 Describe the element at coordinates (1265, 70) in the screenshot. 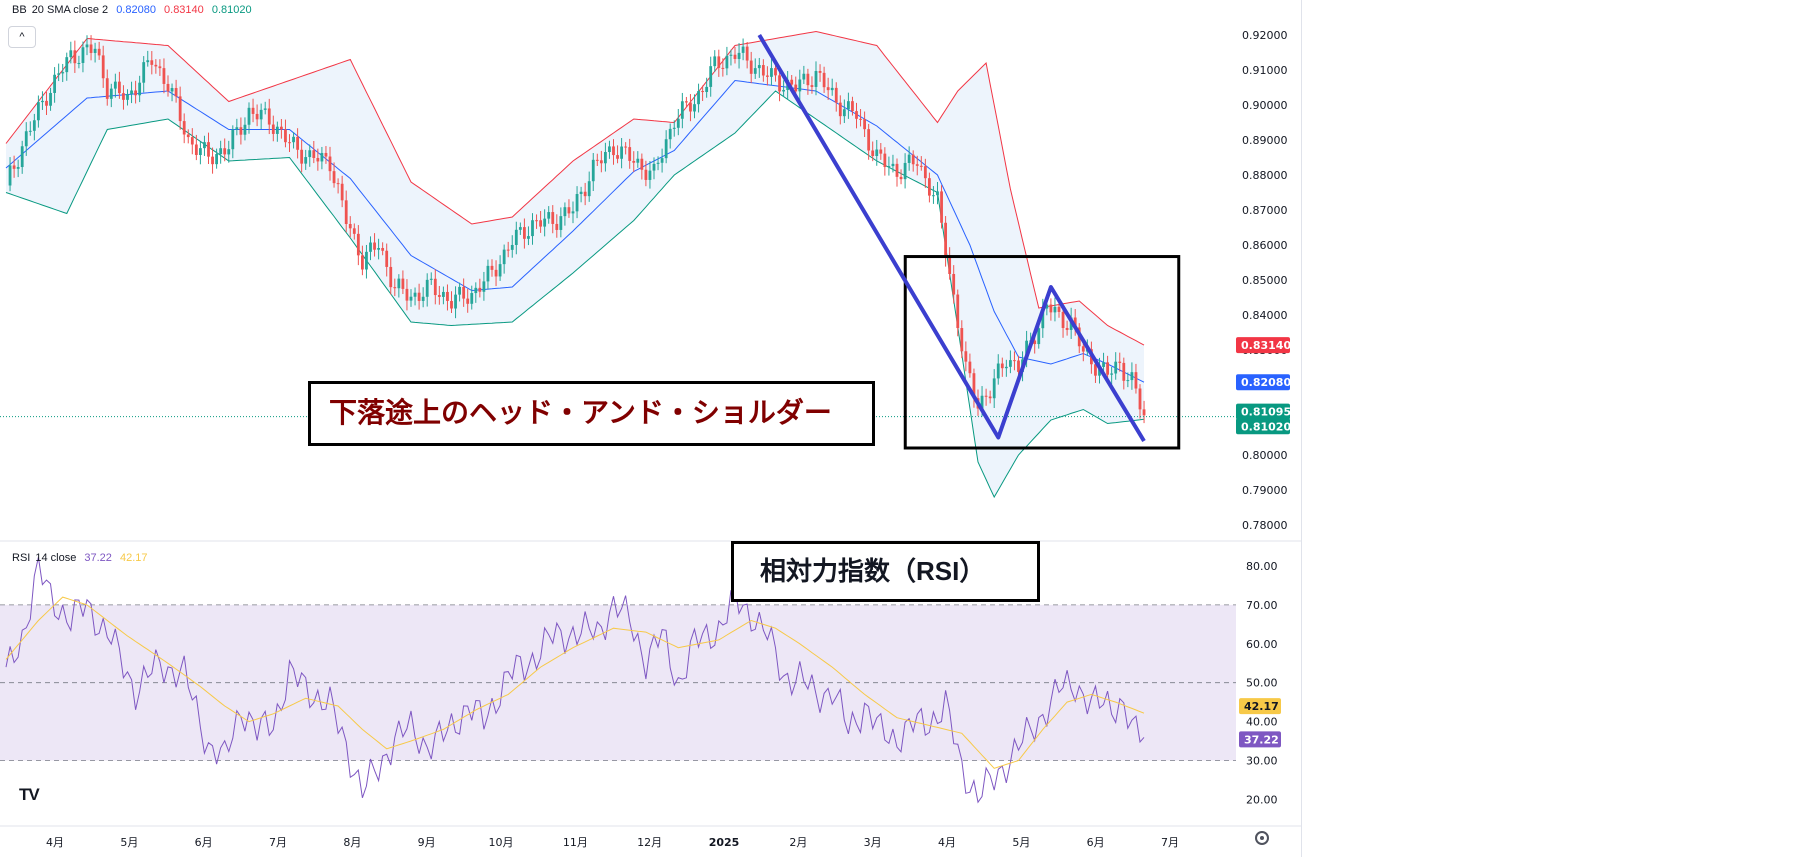

I see `price-tick-label: 0.91000` at that location.